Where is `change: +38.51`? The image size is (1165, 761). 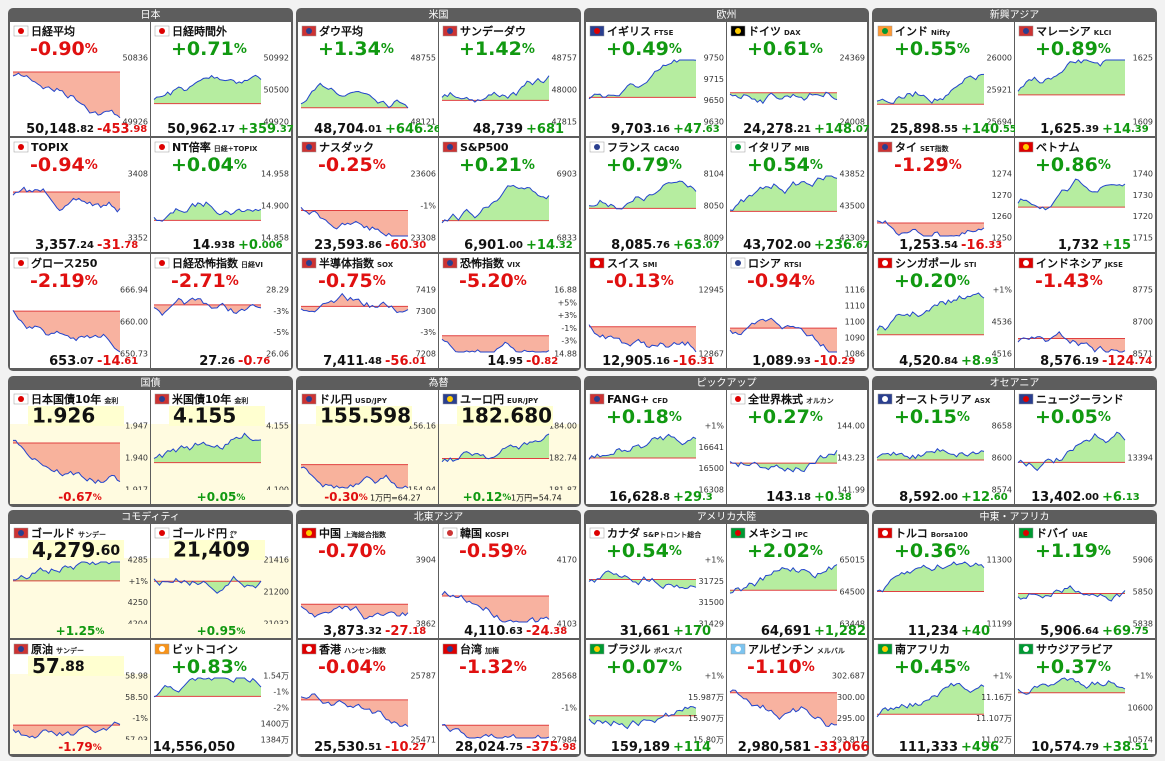
change: +38.51 is located at coordinates (1125, 747).